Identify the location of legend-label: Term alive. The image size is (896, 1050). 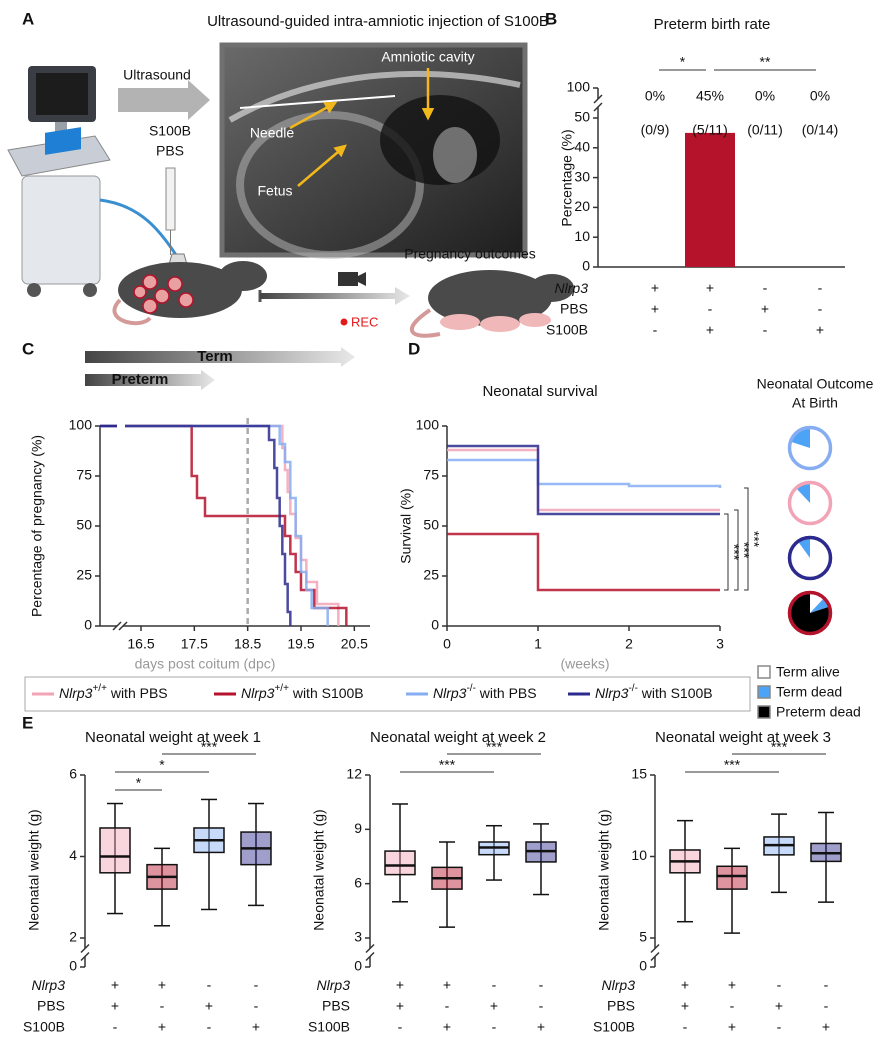
(808, 672).